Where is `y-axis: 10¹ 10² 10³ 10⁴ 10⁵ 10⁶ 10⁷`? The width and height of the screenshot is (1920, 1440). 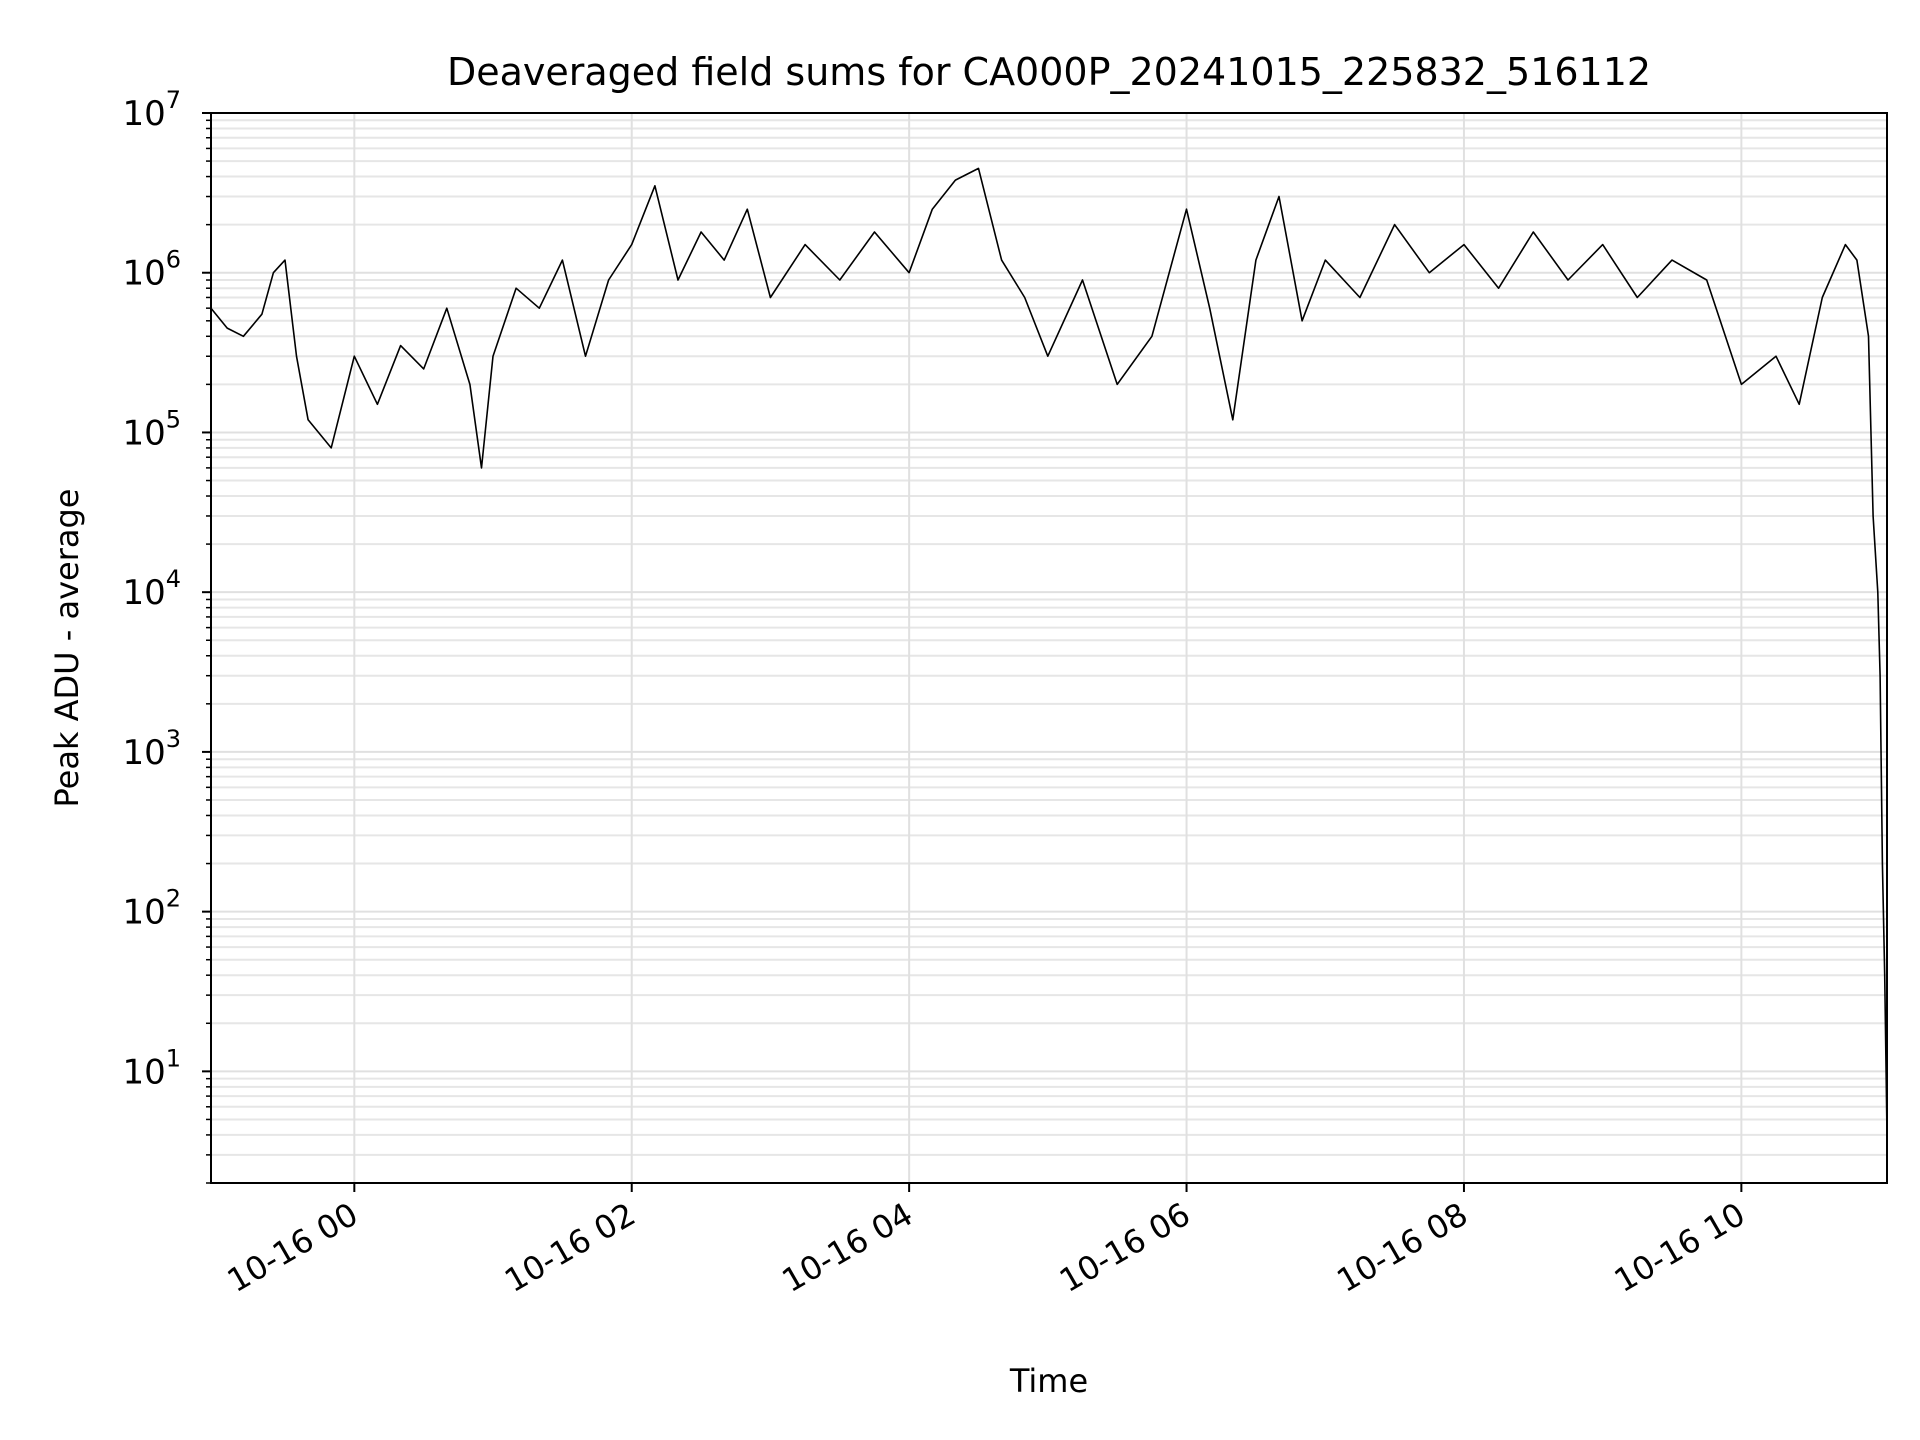
y-axis: 10¹ 10² 10³ 10⁴ 10⁵ 10⁶ 10⁷ is located at coordinates (166, 635).